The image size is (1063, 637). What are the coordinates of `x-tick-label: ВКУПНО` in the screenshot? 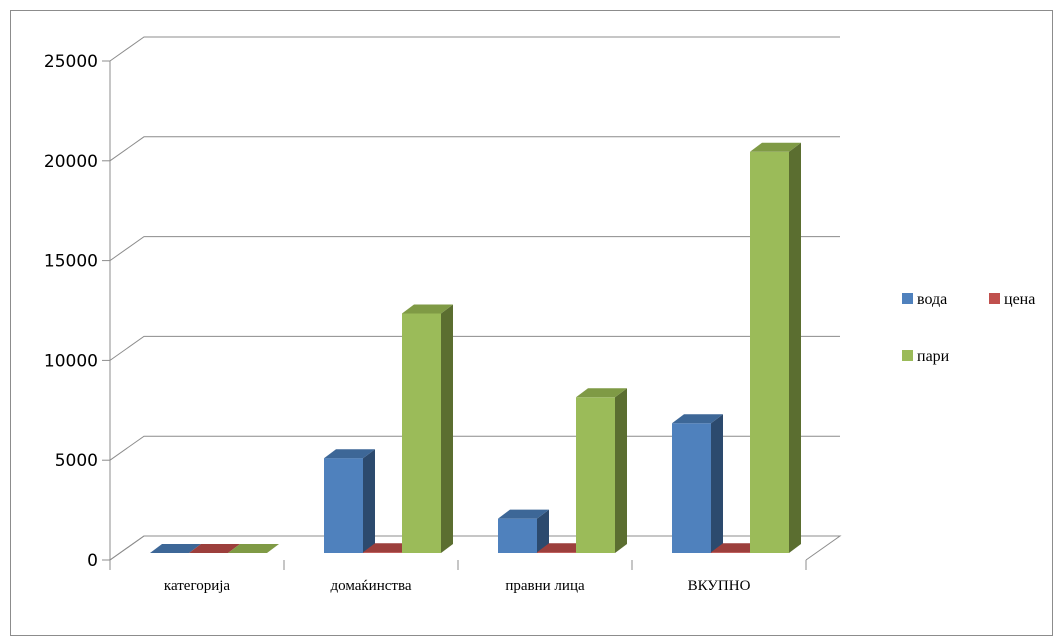 It's located at (719, 586).